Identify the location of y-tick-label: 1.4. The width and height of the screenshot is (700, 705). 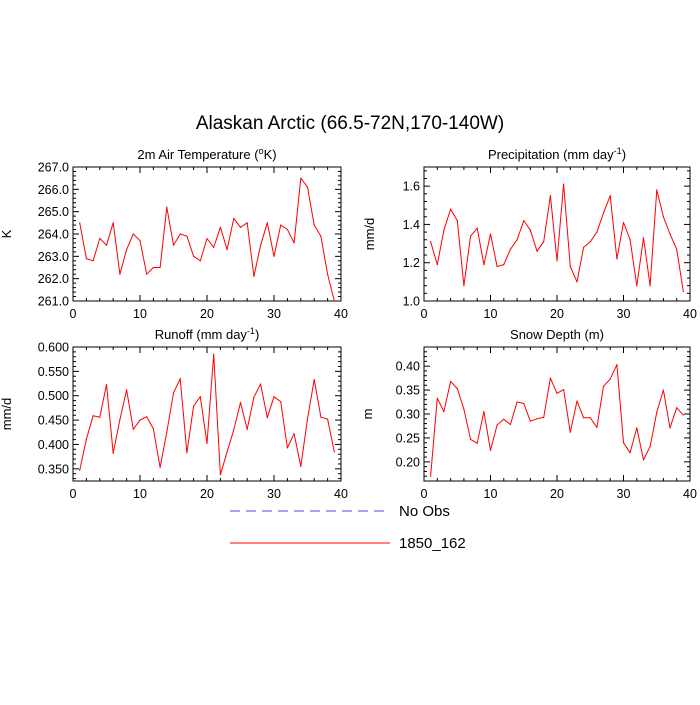
(411, 225).